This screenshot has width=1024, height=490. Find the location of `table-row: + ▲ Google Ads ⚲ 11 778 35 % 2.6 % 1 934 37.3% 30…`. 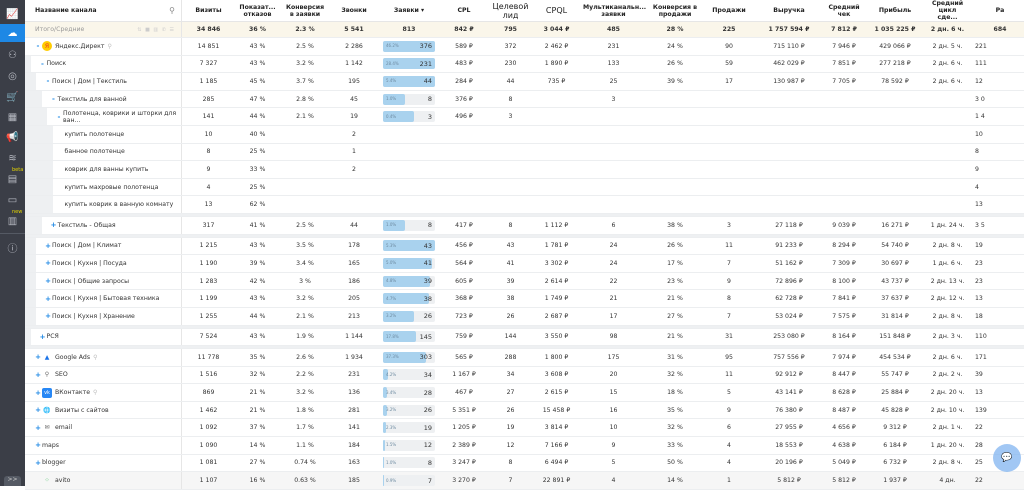

table-row: + ▲ Google Ads ⚲ 11 778 35 % 2.6 % 1 934 37.3% 30… is located at coordinates (524, 358).